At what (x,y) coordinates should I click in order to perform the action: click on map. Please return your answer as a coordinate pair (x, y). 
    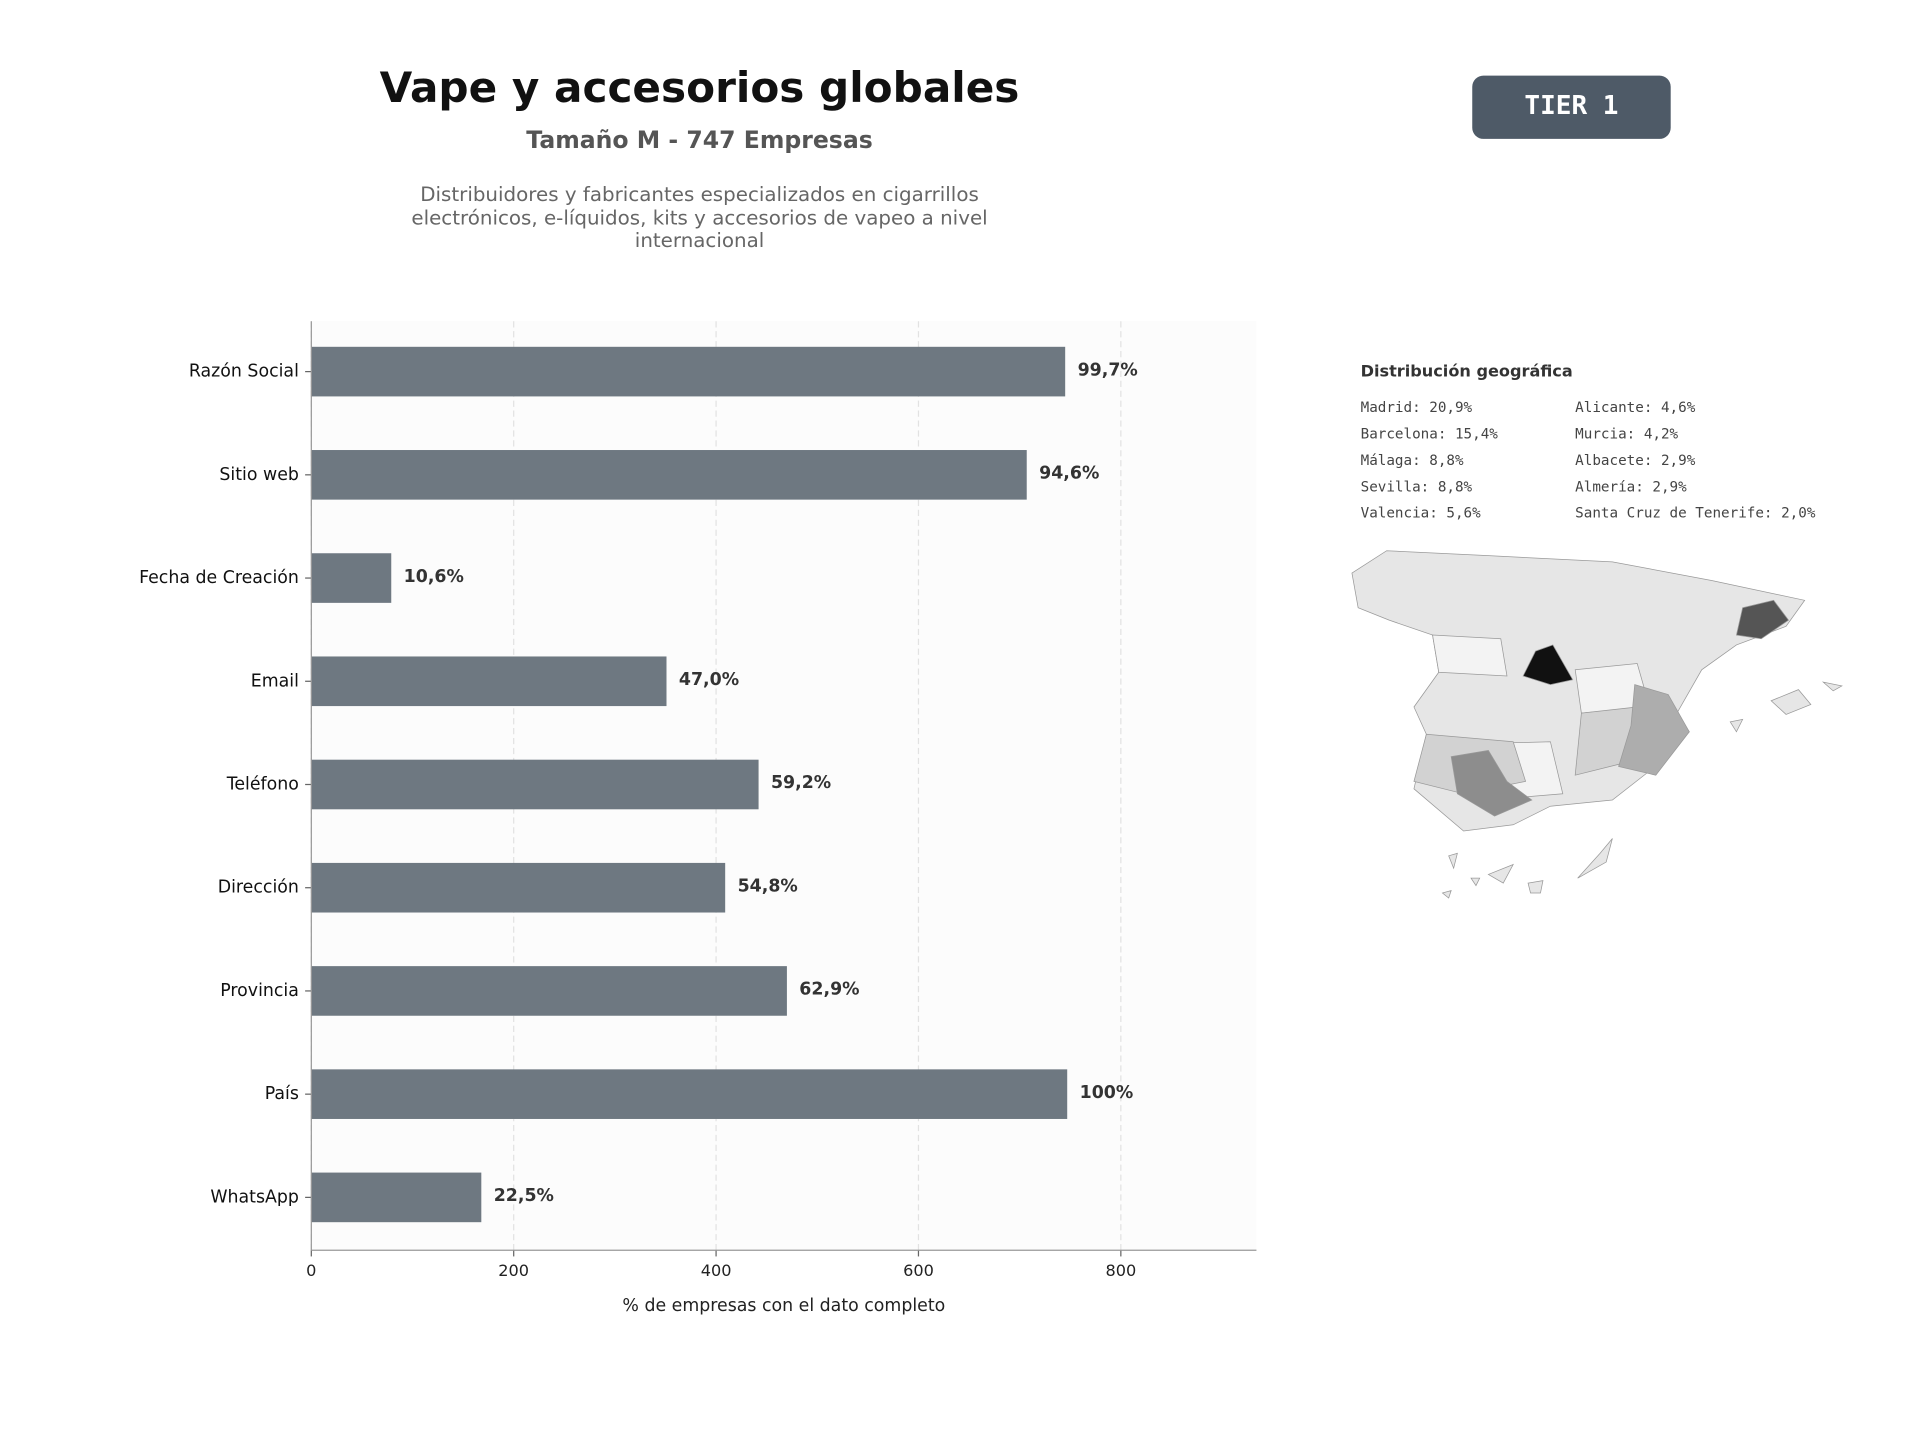
    Looking at the image, I should click on (1597, 724).